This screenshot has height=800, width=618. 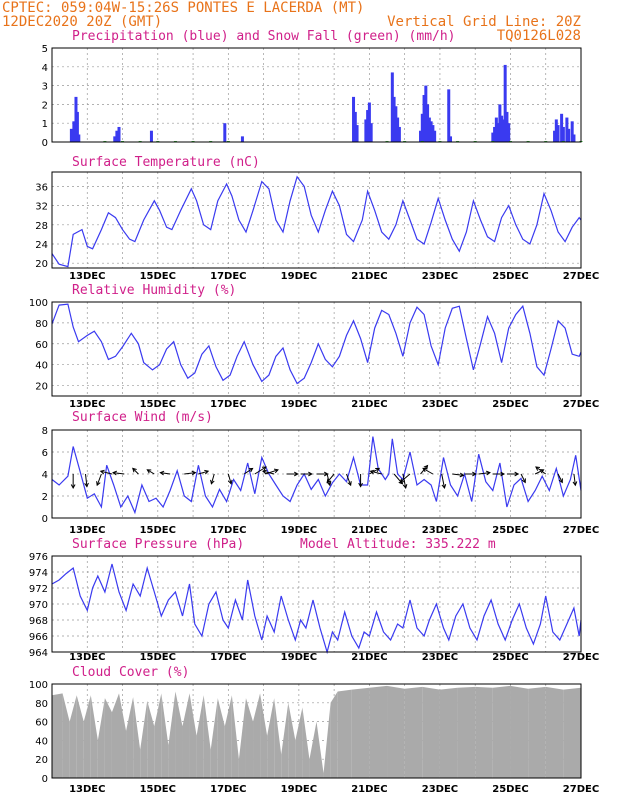 I want to click on y-tick-label: 972, so click(x=38, y=589).